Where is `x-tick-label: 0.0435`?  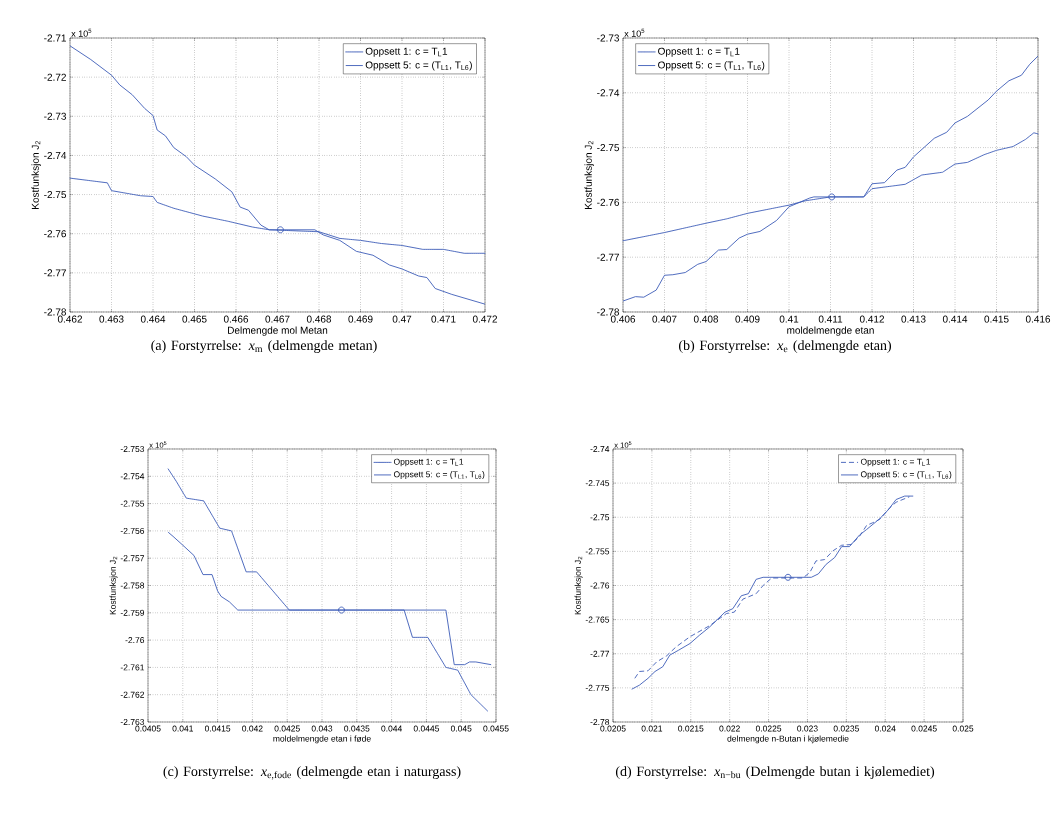
x-tick-label: 0.0435 is located at coordinates (357, 728).